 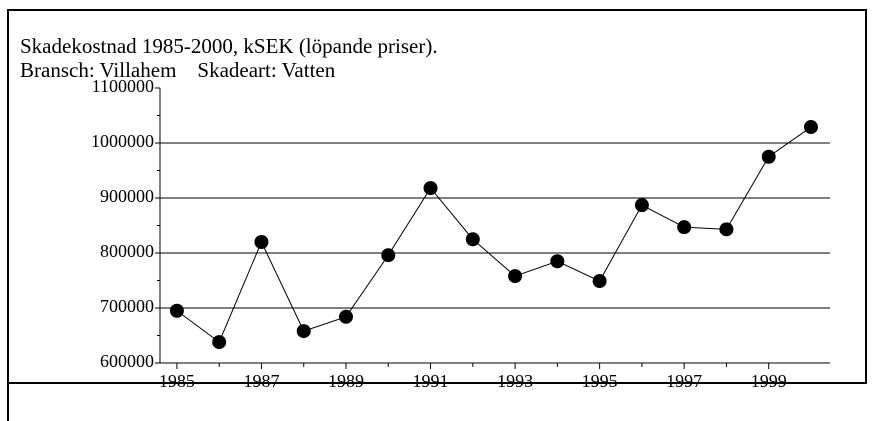 I want to click on x-tick-label: 1997, so click(x=684, y=381).